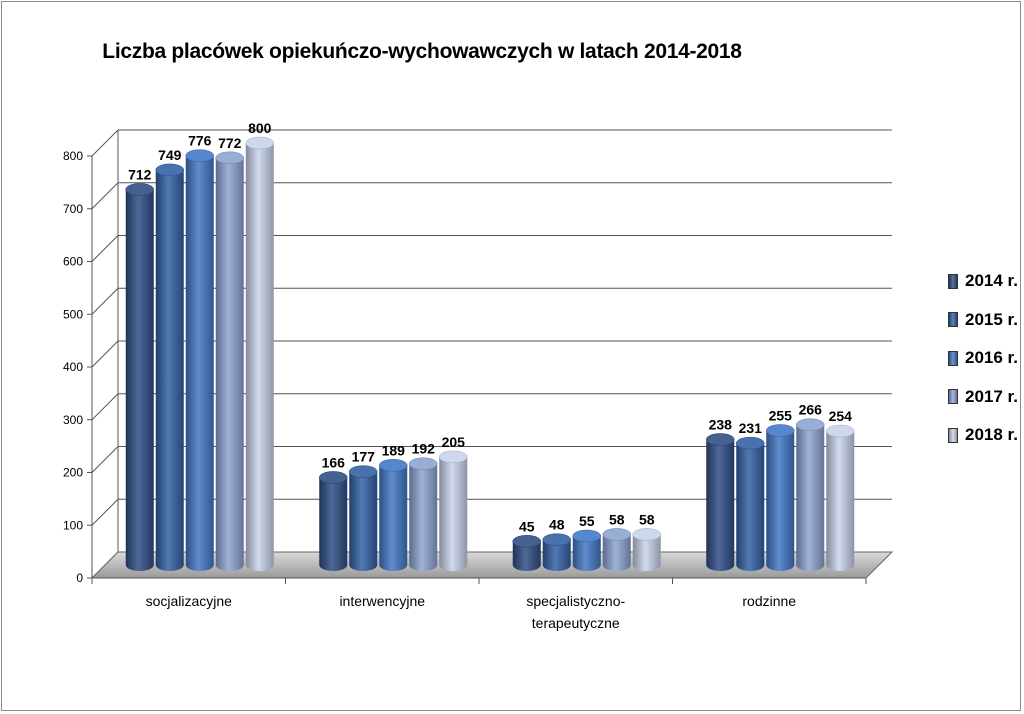 This screenshot has height=714, width=1024. Describe the element at coordinates (991, 396) in the screenshot. I see `legend-label: 2017 r.` at that location.